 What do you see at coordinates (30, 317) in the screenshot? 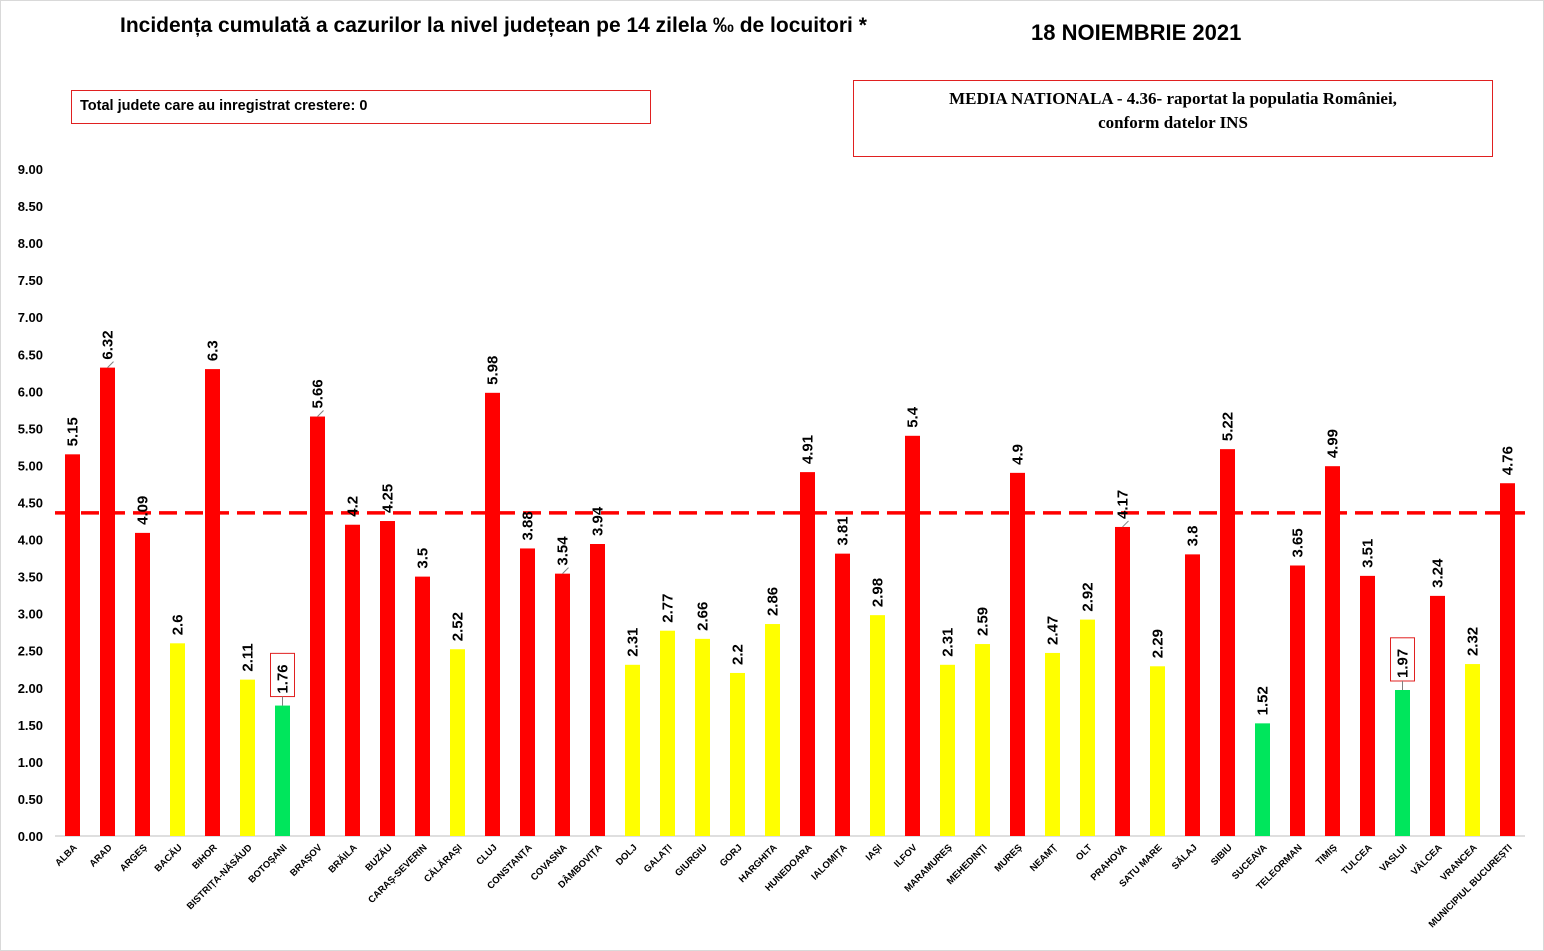
I see `y-tick-label: 7.00` at bounding box center [30, 317].